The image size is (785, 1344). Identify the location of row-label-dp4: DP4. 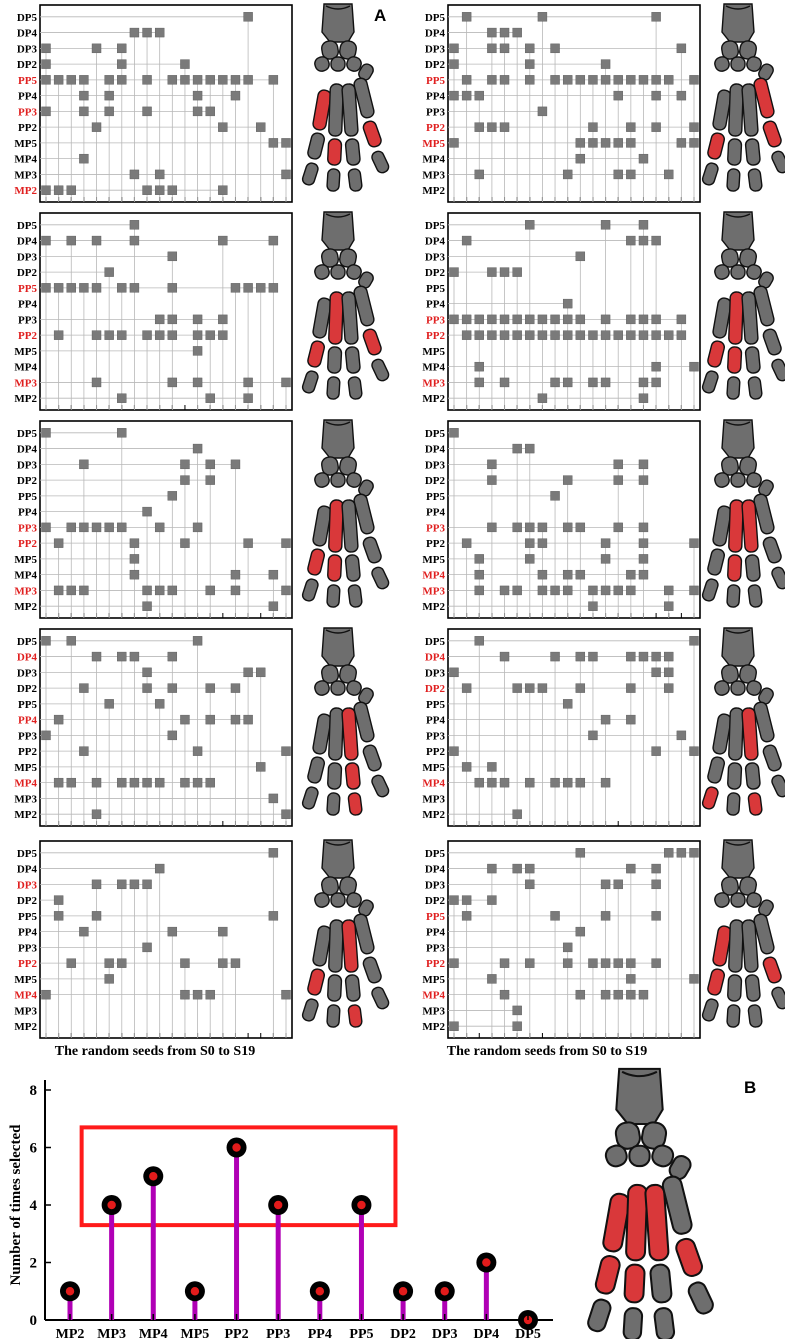
(435, 450).